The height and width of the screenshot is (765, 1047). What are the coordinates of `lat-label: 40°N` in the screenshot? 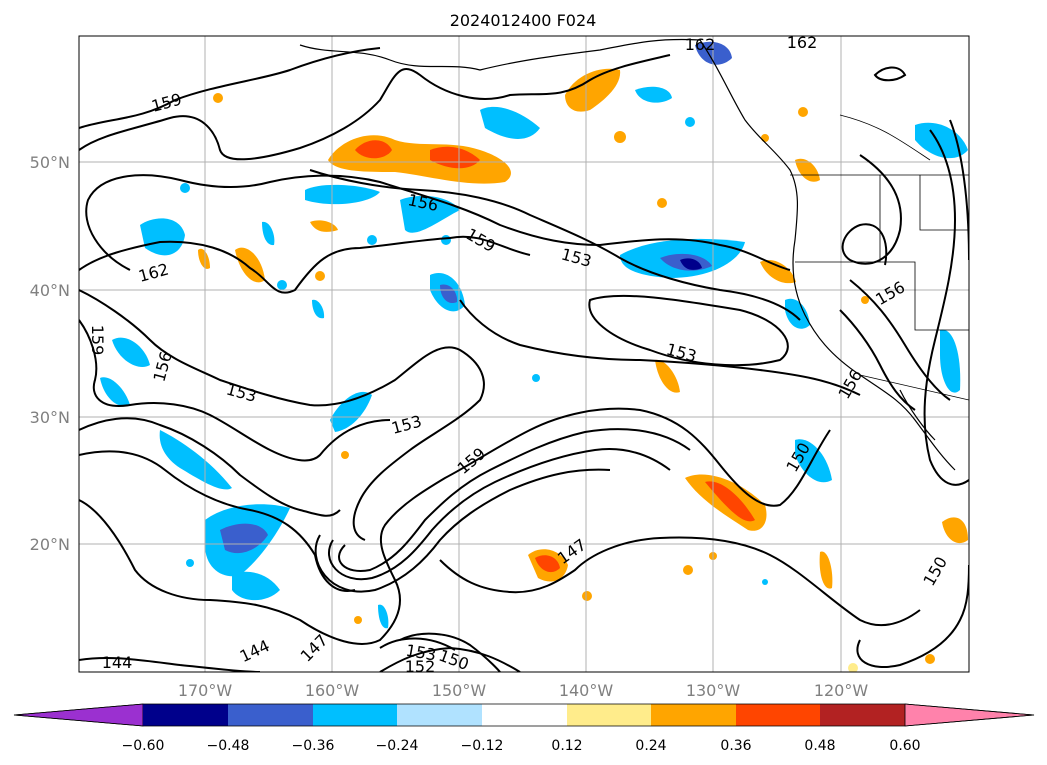 It's located at (50, 290).